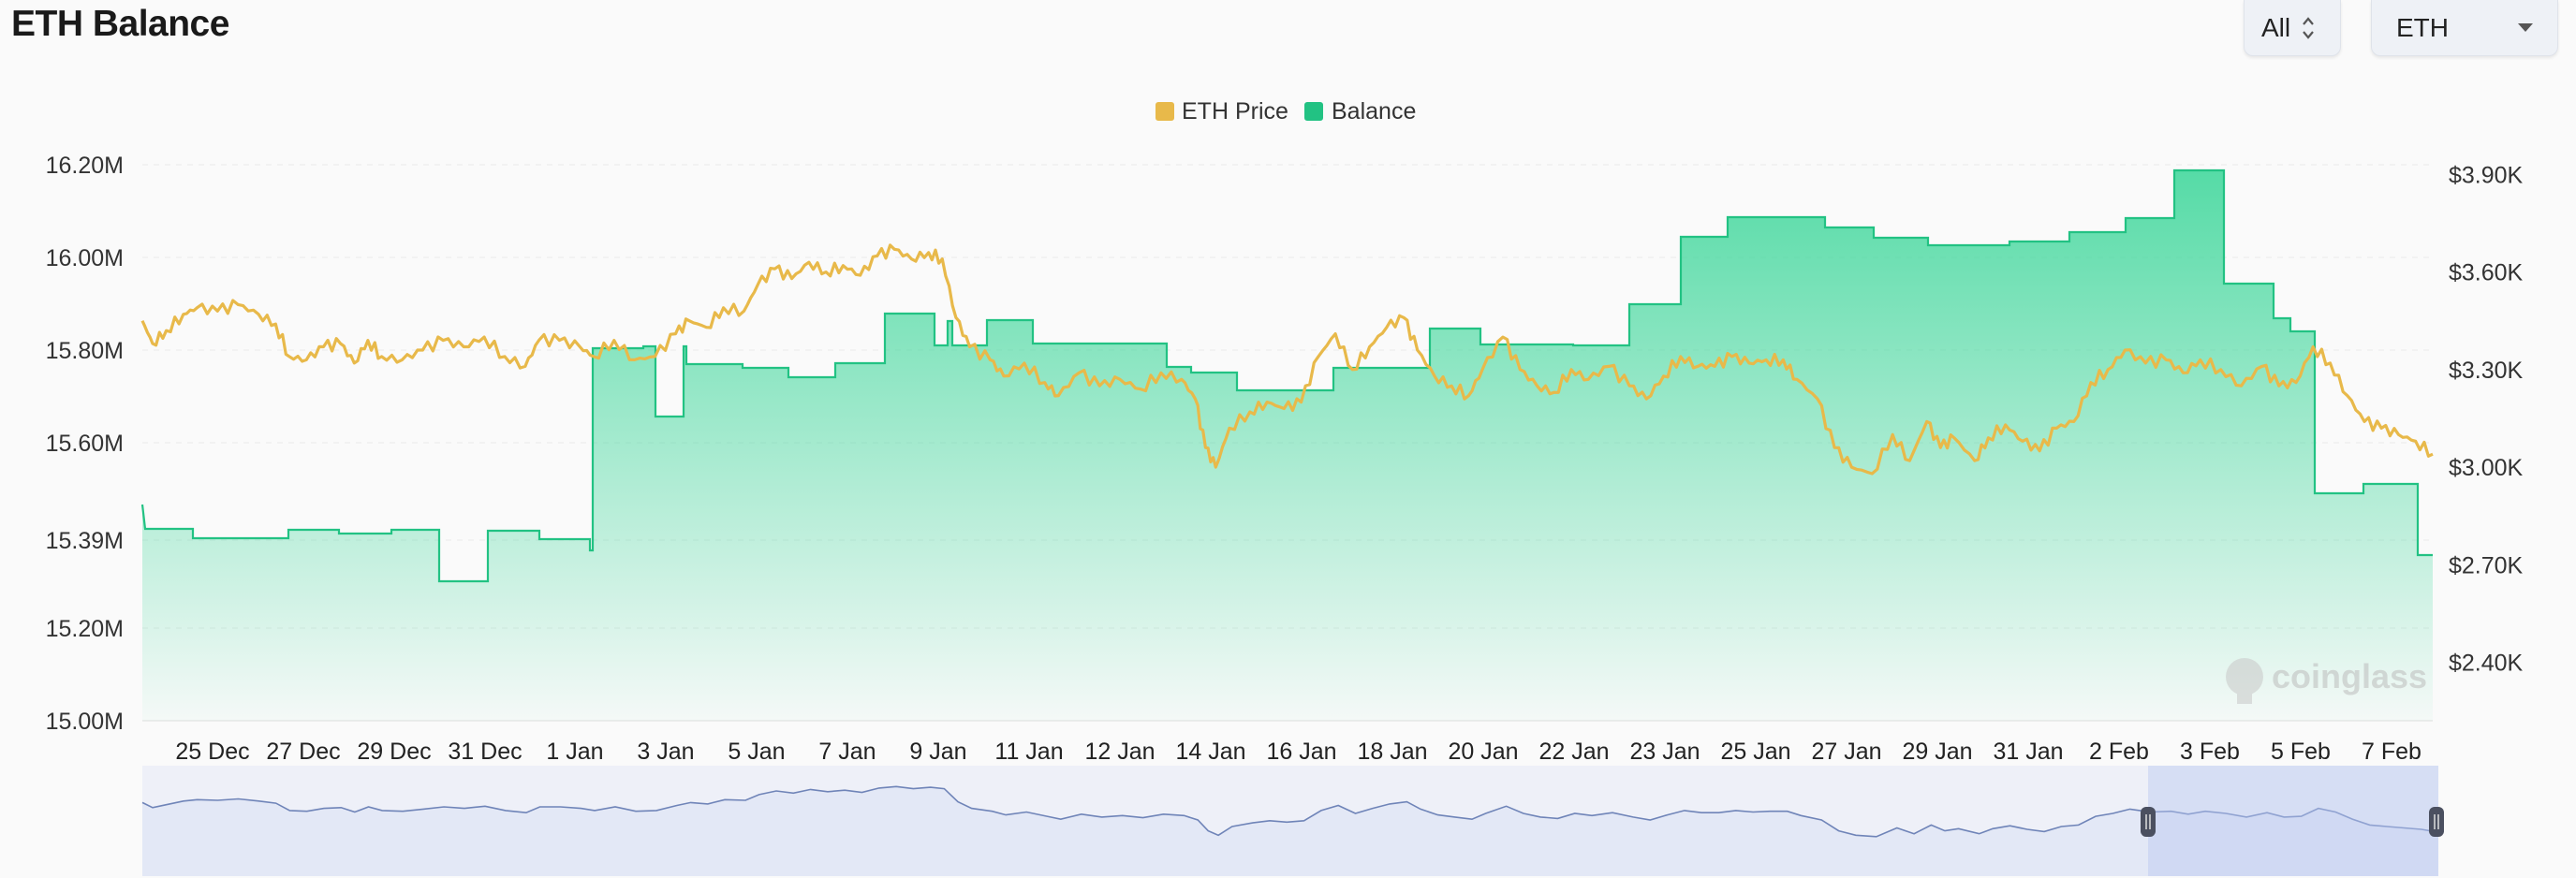 This screenshot has height=878, width=2576. What do you see at coordinates (937, 752) in the screenshot?
I see `x-tick-label: 9 Jan` at bounding box center [937, 752].